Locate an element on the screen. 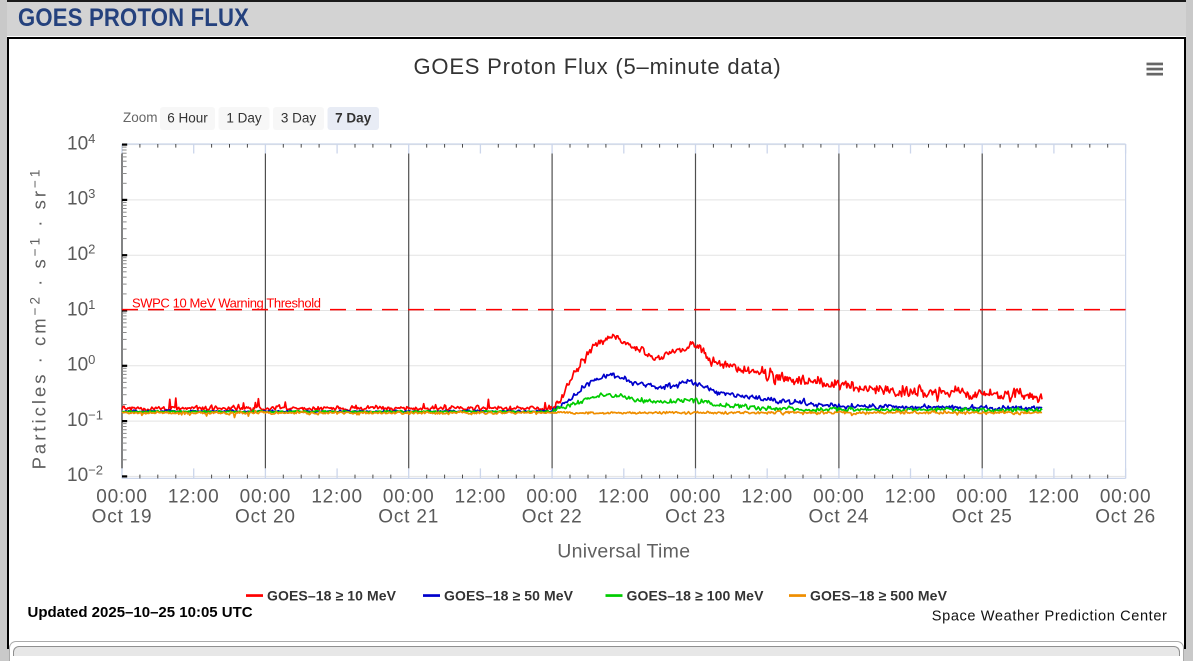 Image resolution: width=1193 pixels, height=661 pixels. svg-text: 1 Day is located at coordinates (244, 118).